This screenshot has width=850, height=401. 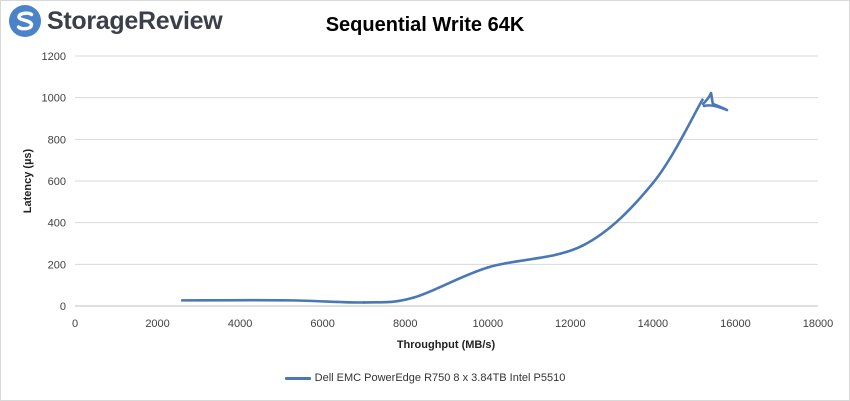 What do you see at coordinates (425, 25) in the screenshot?
I see `chart-title: Sequential Write 64K` at bounding box center [425, 25].